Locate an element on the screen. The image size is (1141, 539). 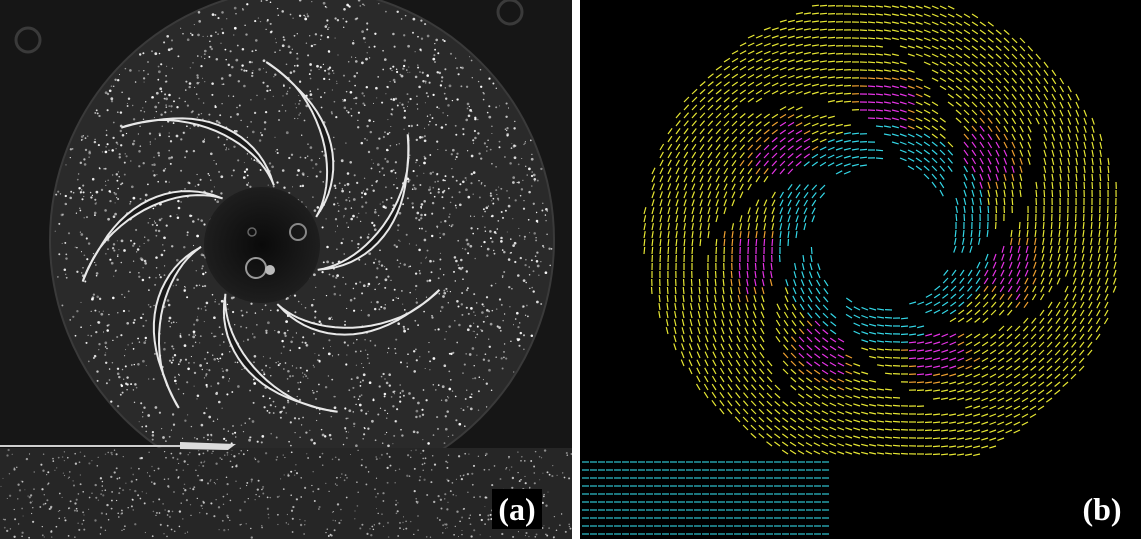
outlet-channel is located at coordinates (286, 493).